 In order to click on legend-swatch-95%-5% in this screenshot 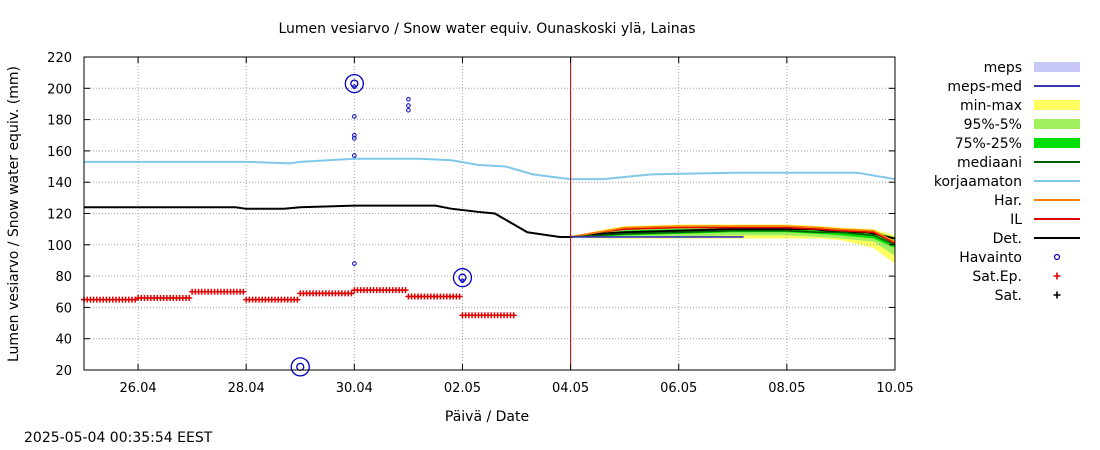, I will do `click(1057, 124)`.